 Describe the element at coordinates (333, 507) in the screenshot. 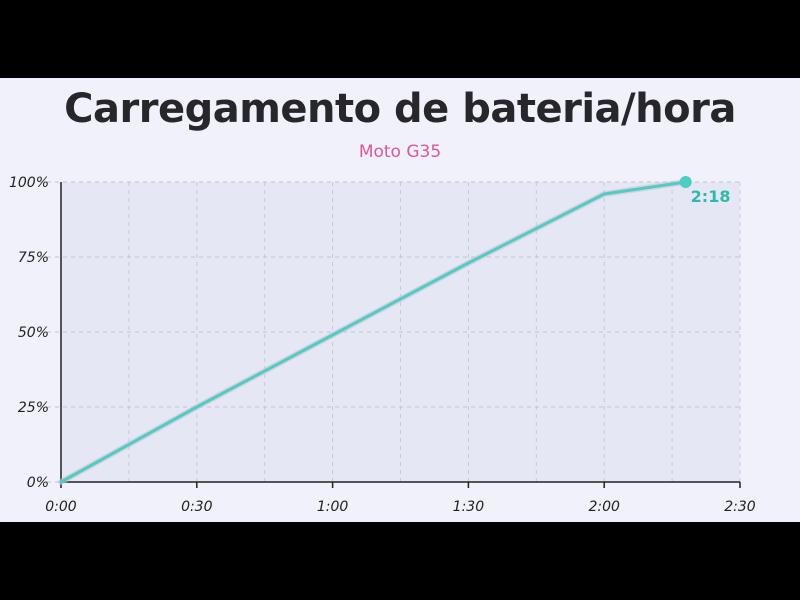

I see `x-tick-label: 1:00` at that location.